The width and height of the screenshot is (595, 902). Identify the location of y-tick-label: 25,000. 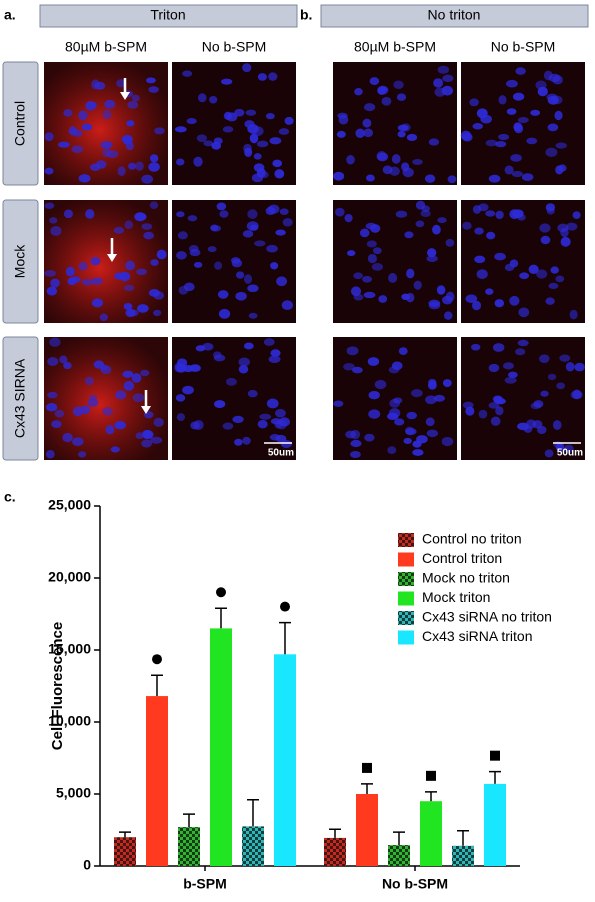
(69, 505).